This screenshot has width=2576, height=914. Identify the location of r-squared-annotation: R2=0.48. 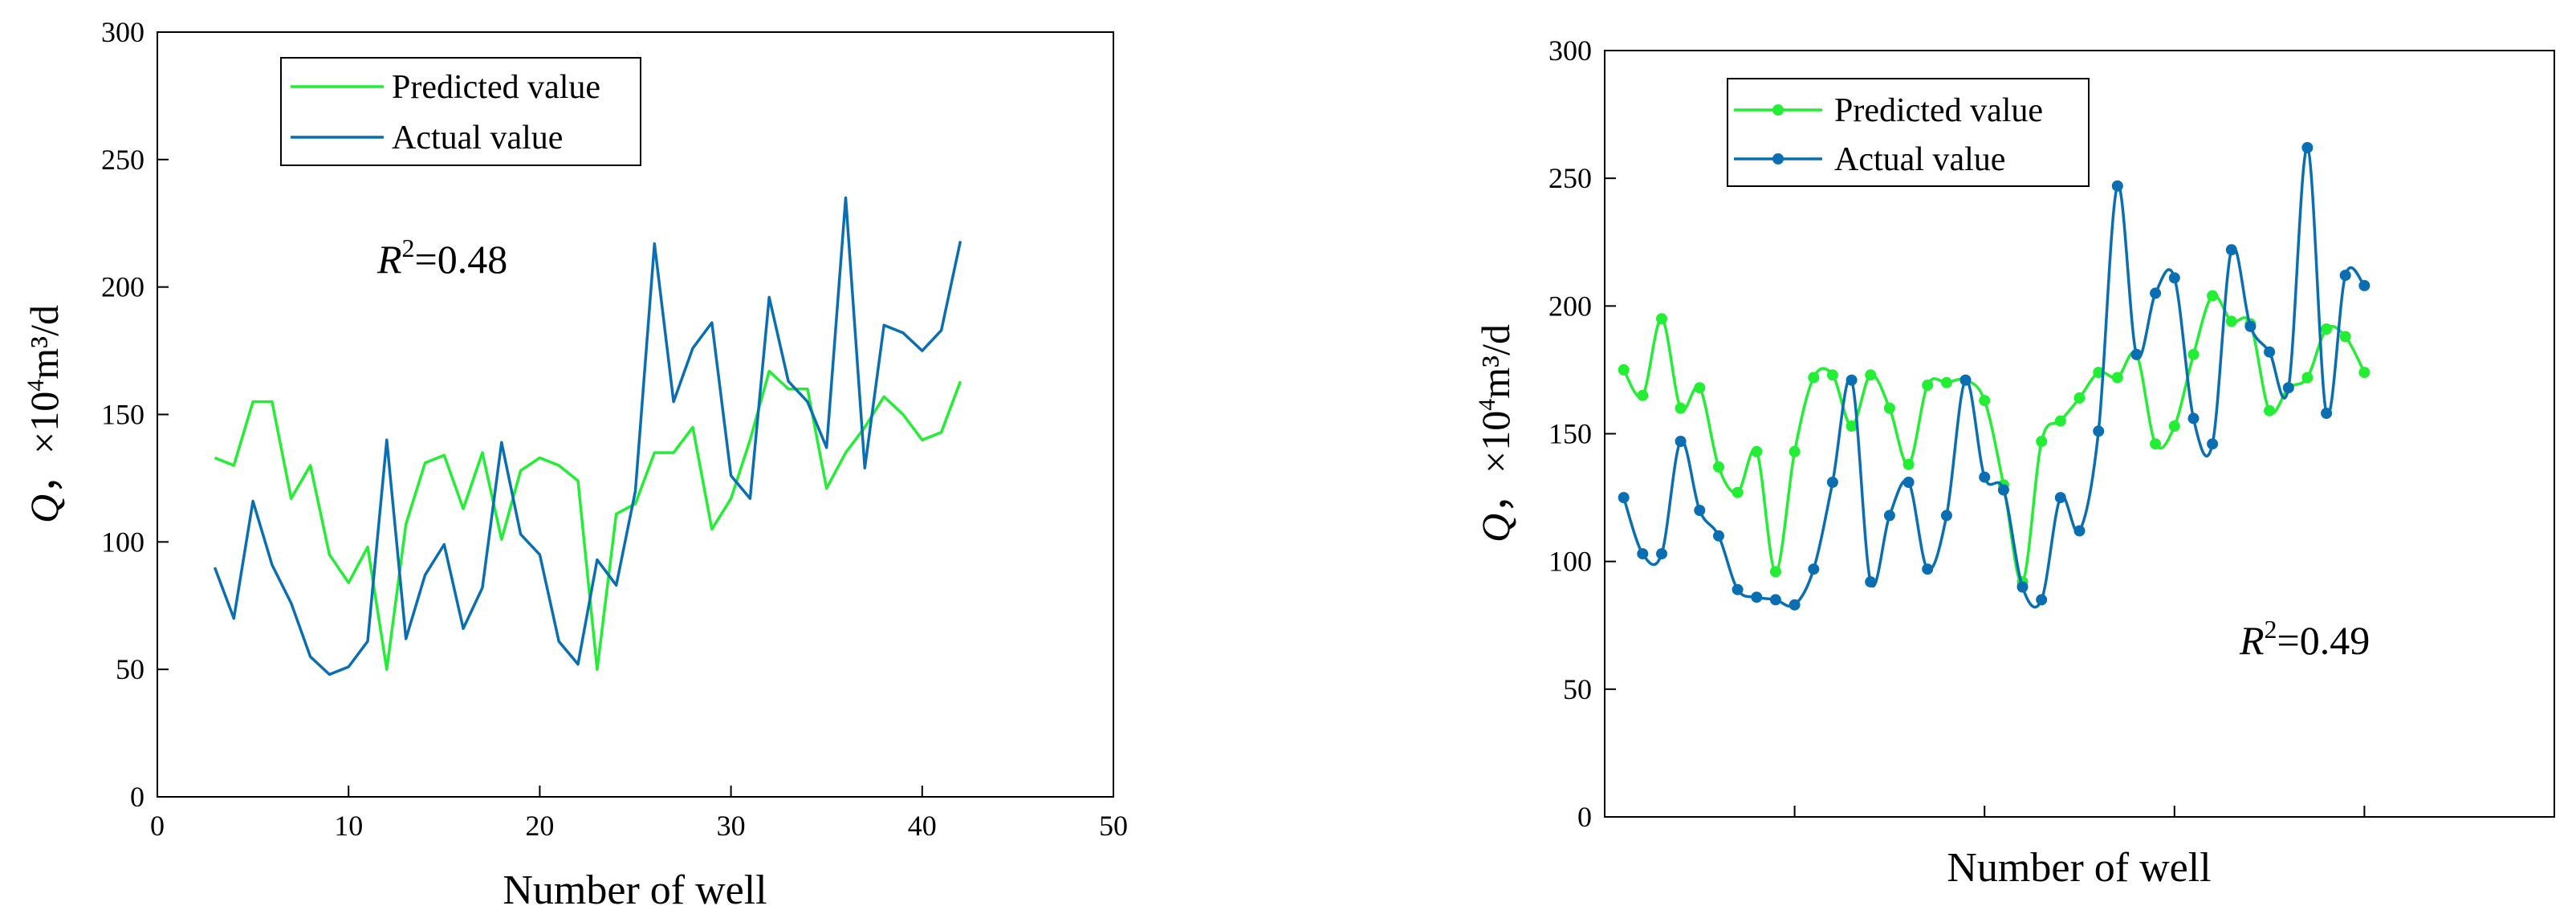
(441, 258).